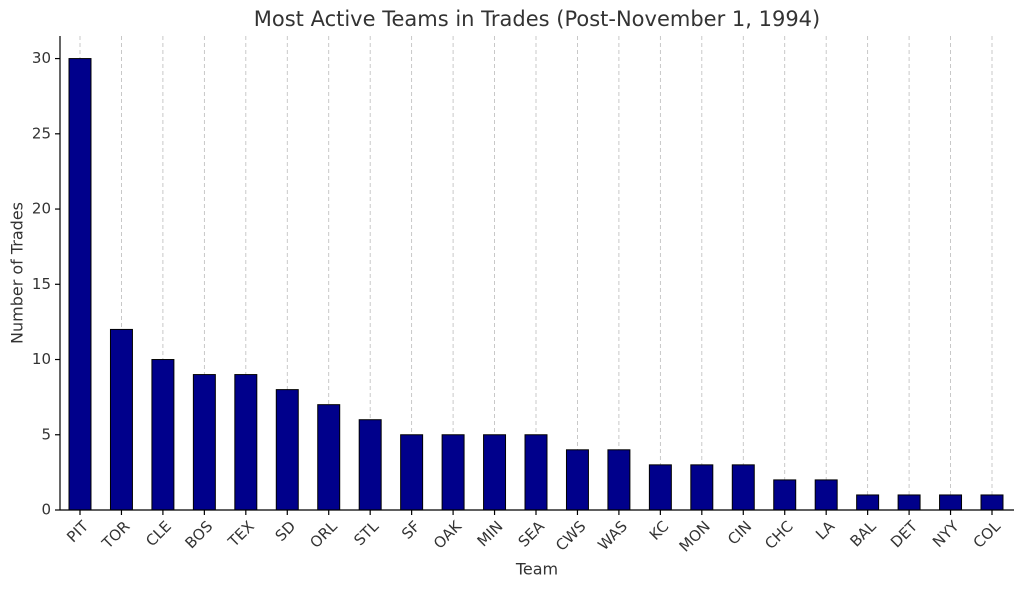 The height and width of the screenshot is (589, 1024). Describe the element at coordinates (198, 534) in the screenshot. I see `x-tick-label: BOS` at that location.